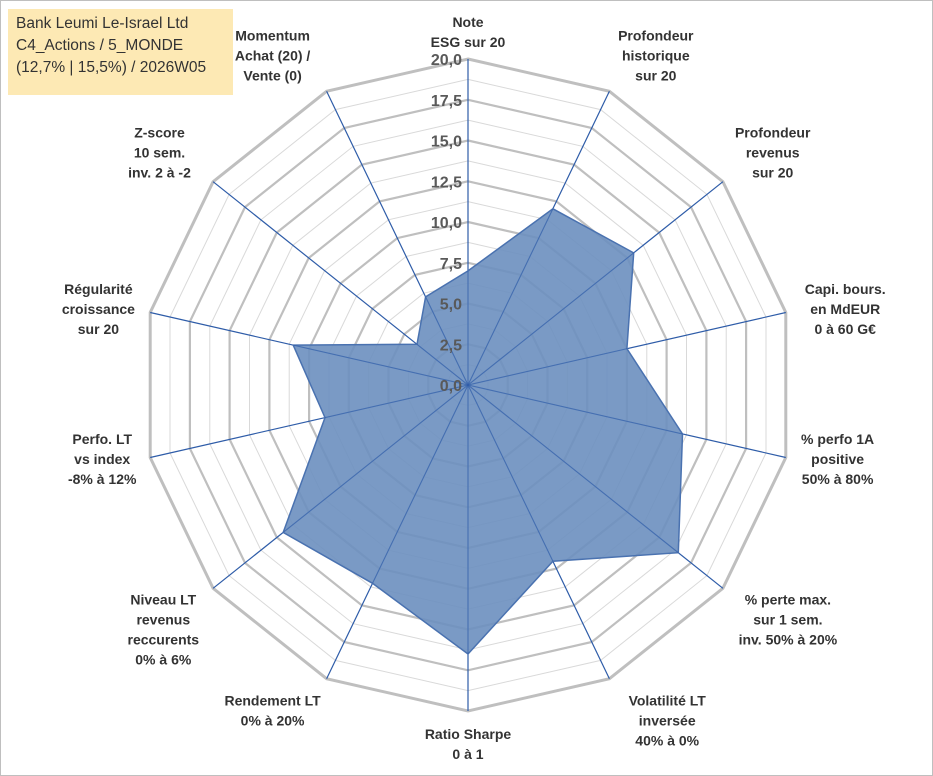  What do you see at coordinates (164, 630) in the screenshot?
I see `axis-label: Niveau LT revenus reccurents 0% à 6%` at bounding box center [164, 630].